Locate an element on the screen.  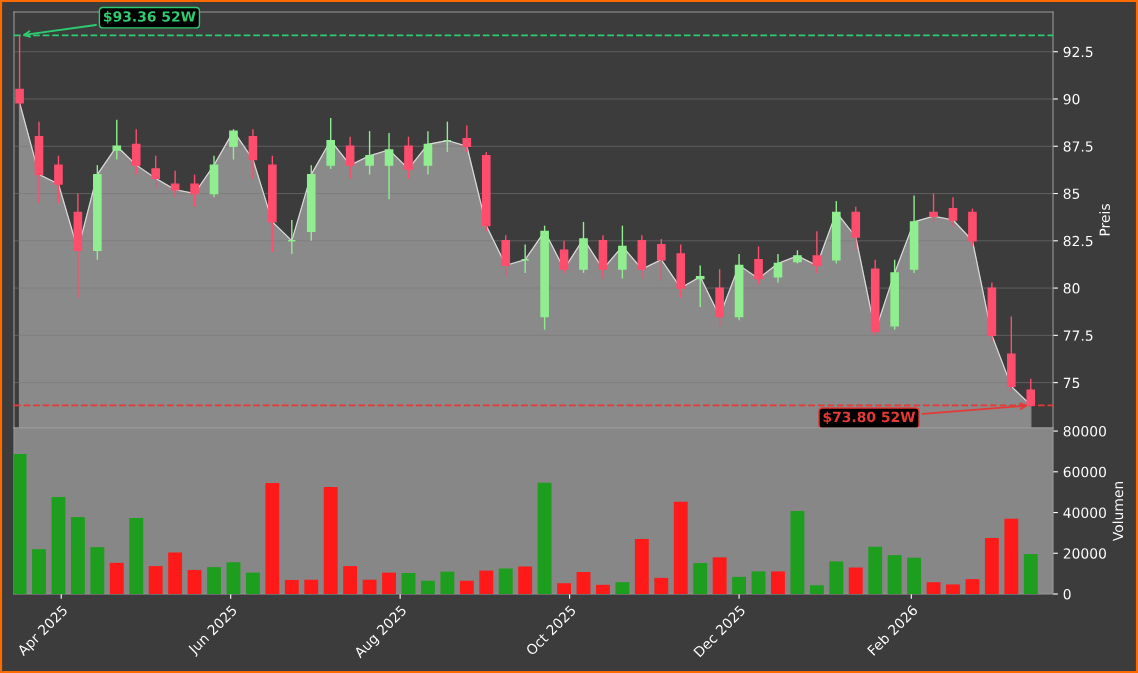
annotation: $93.36 52W is located at coordinates (149, 17).